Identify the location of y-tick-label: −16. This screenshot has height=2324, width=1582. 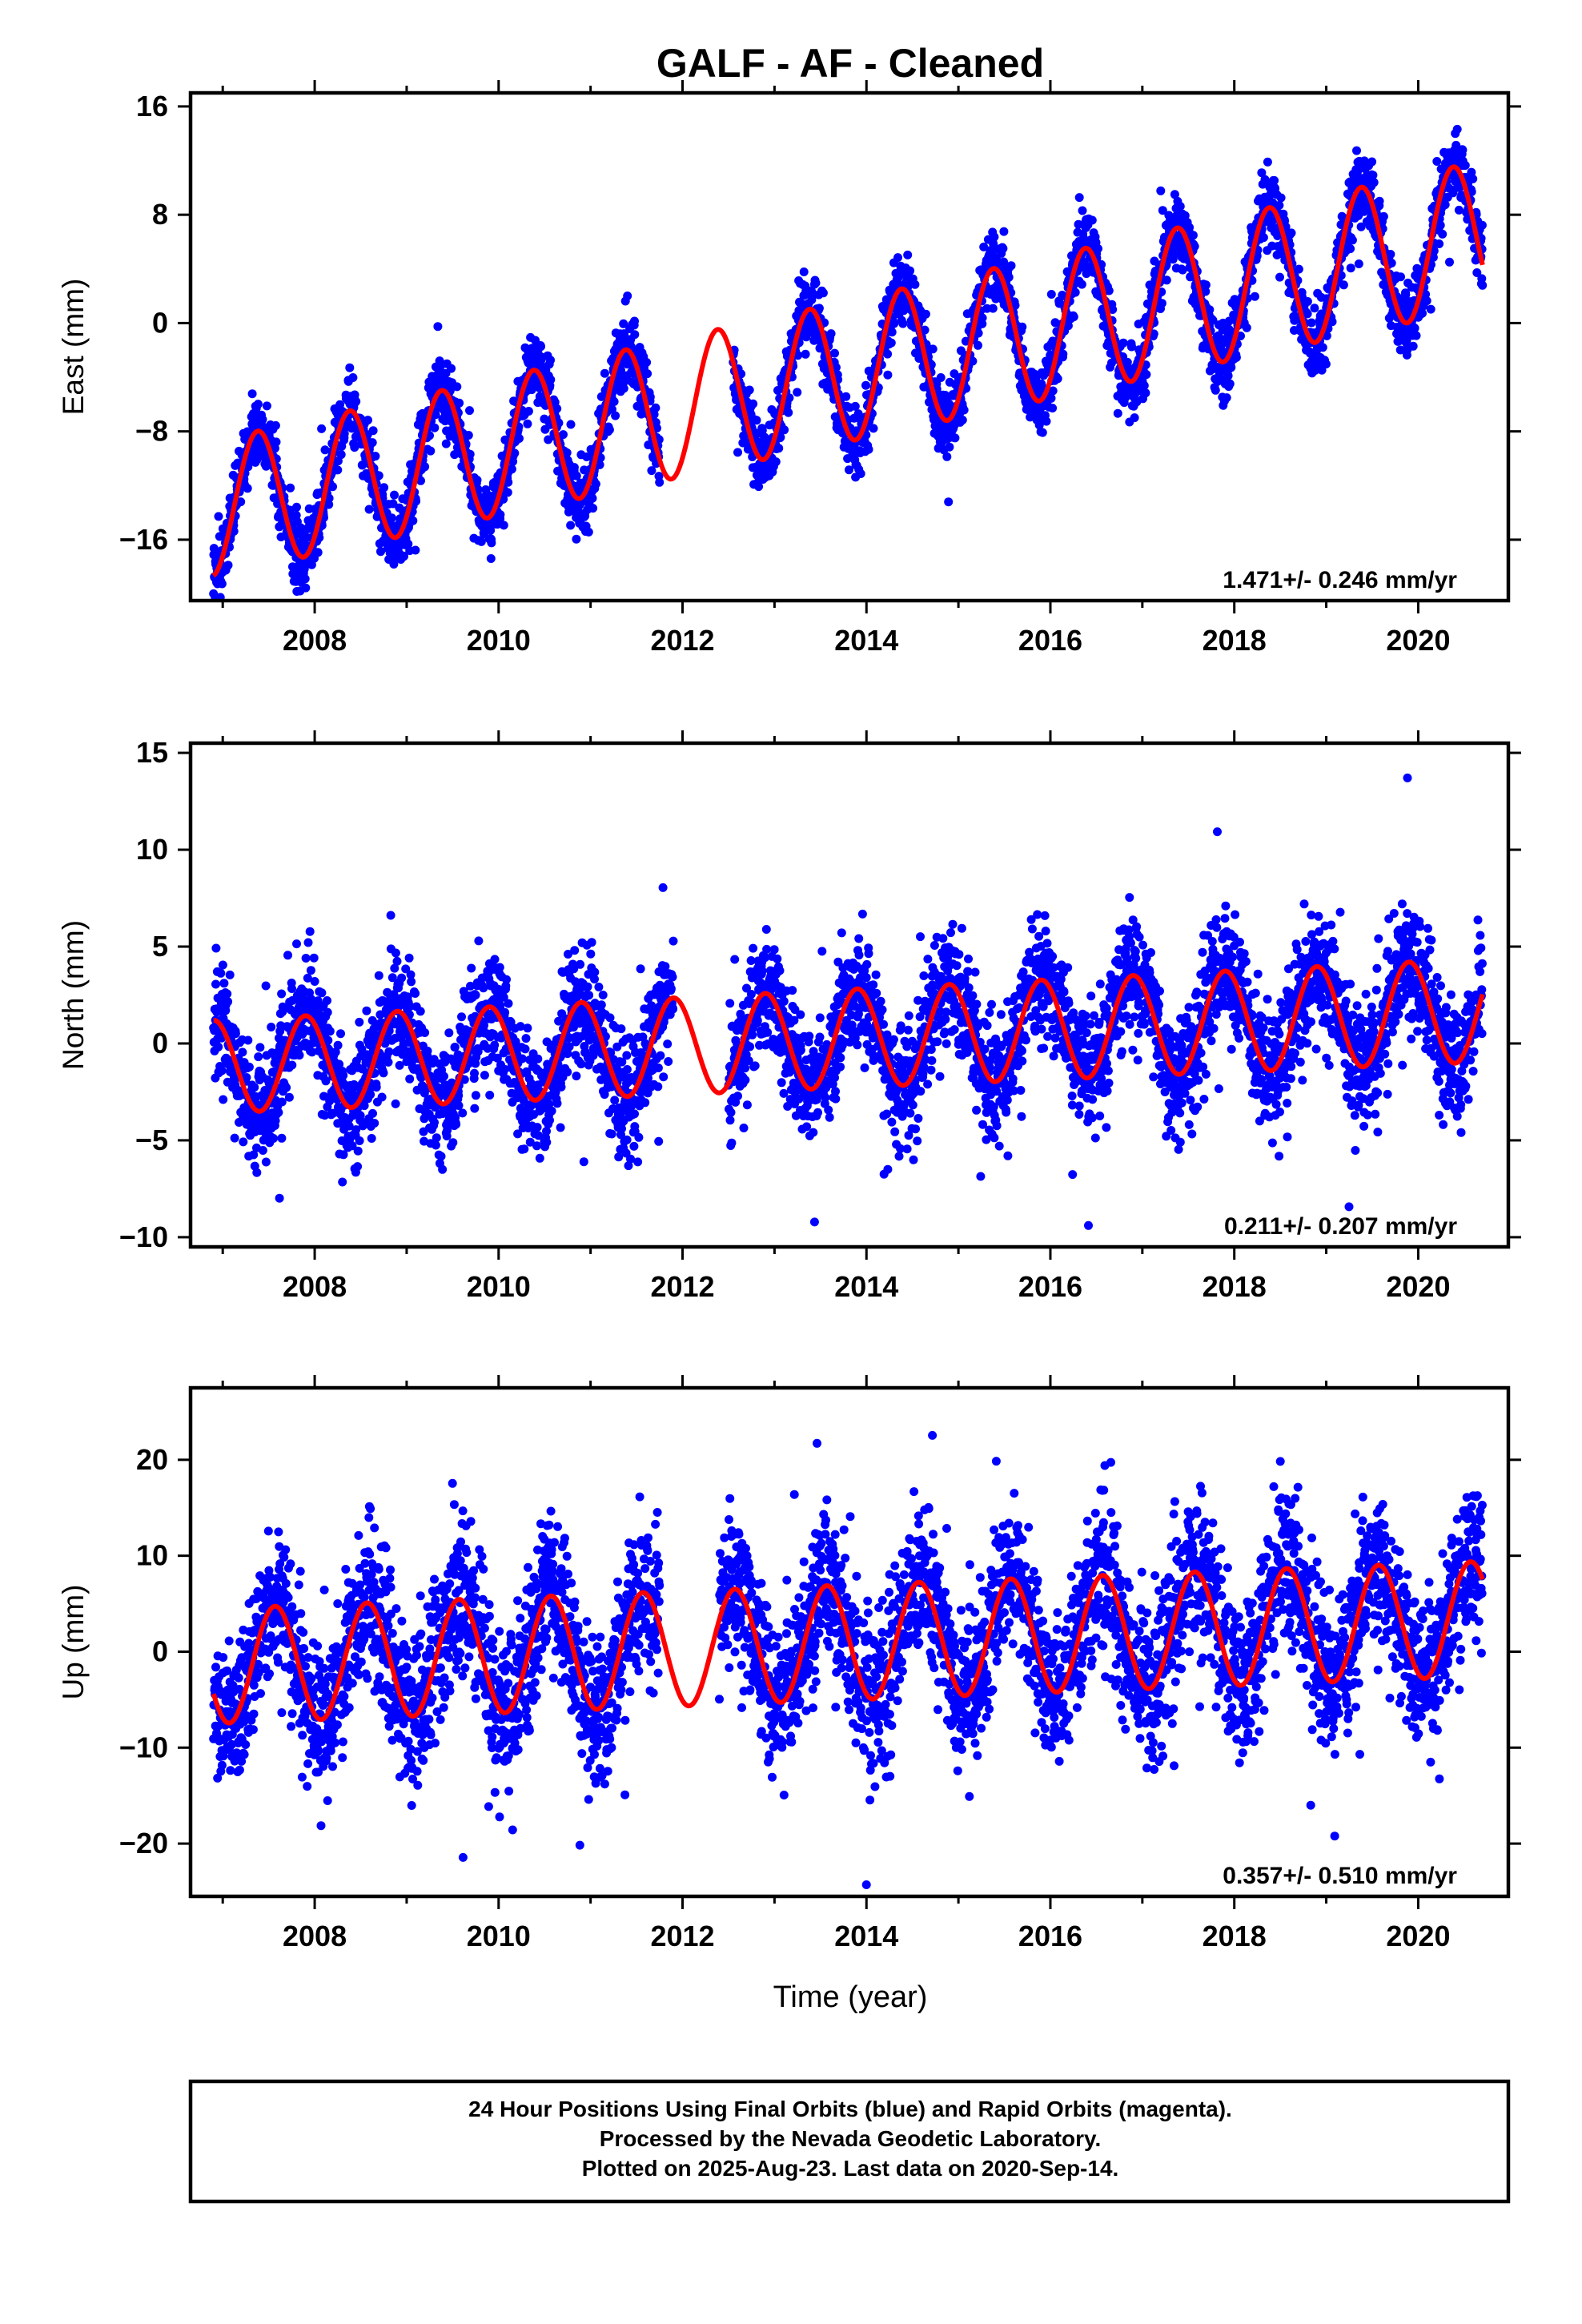
(144, 539).